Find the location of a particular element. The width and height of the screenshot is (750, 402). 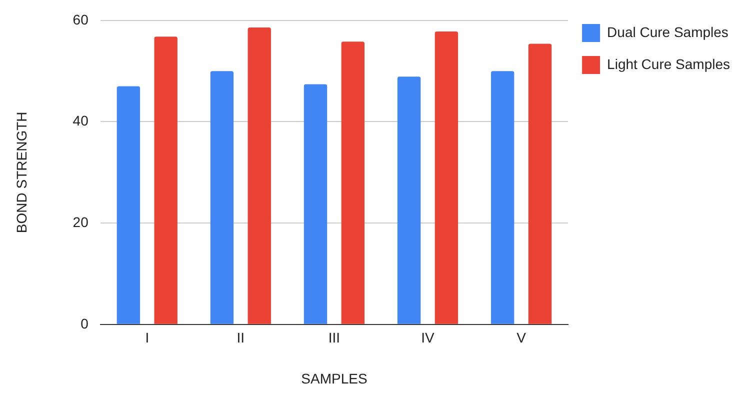

x-tick-label: I is located at coordinates (147, 338).